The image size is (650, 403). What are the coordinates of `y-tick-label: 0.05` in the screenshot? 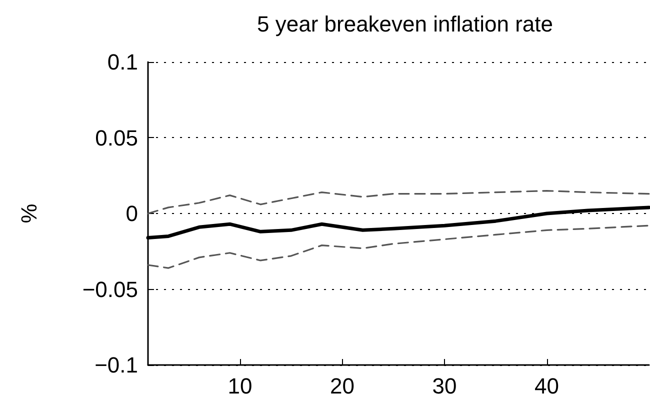 It's located at (116, 137).